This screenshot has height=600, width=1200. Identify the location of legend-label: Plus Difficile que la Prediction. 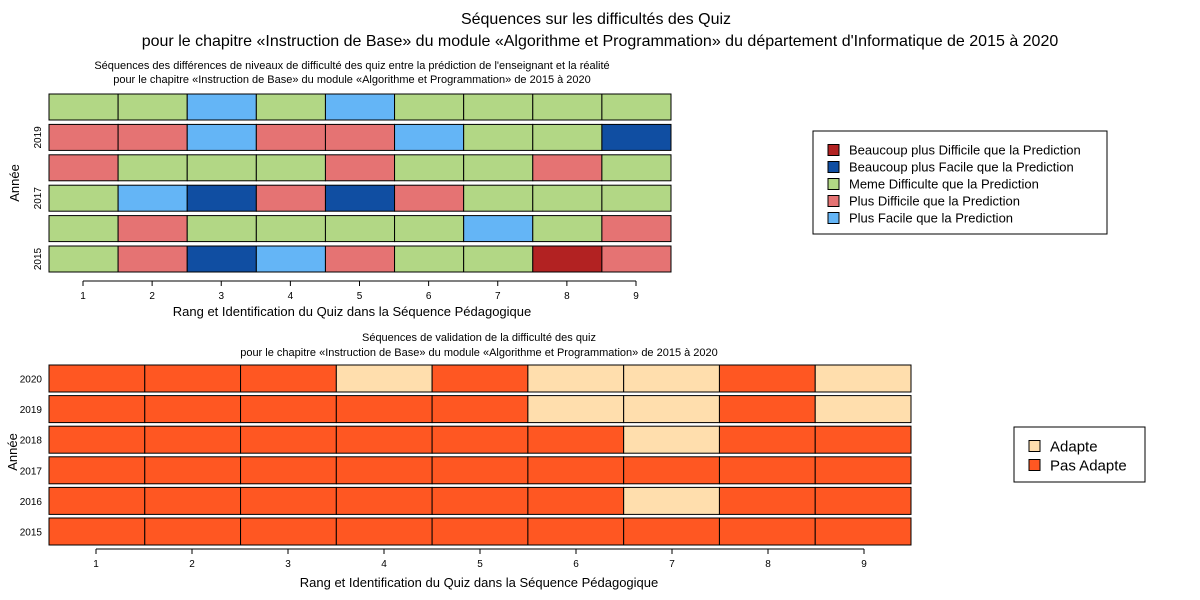
(934, 201).